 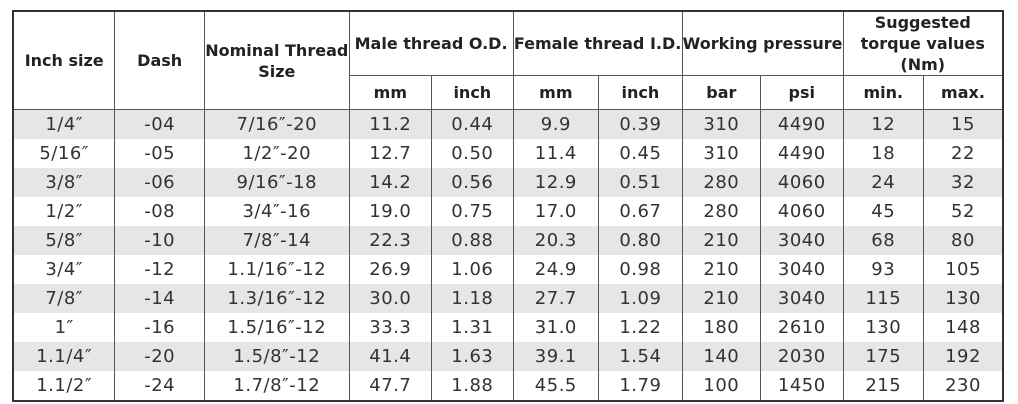 I want to click on cell-inch-size: 5/16″, so click(x=64, y=153).